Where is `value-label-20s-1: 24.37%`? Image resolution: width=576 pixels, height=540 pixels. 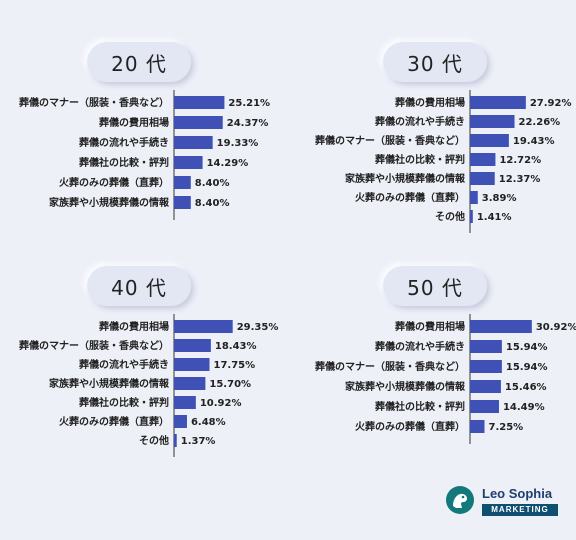 value-label-20s-1: 24.37% is located at coordinates (248, 123).